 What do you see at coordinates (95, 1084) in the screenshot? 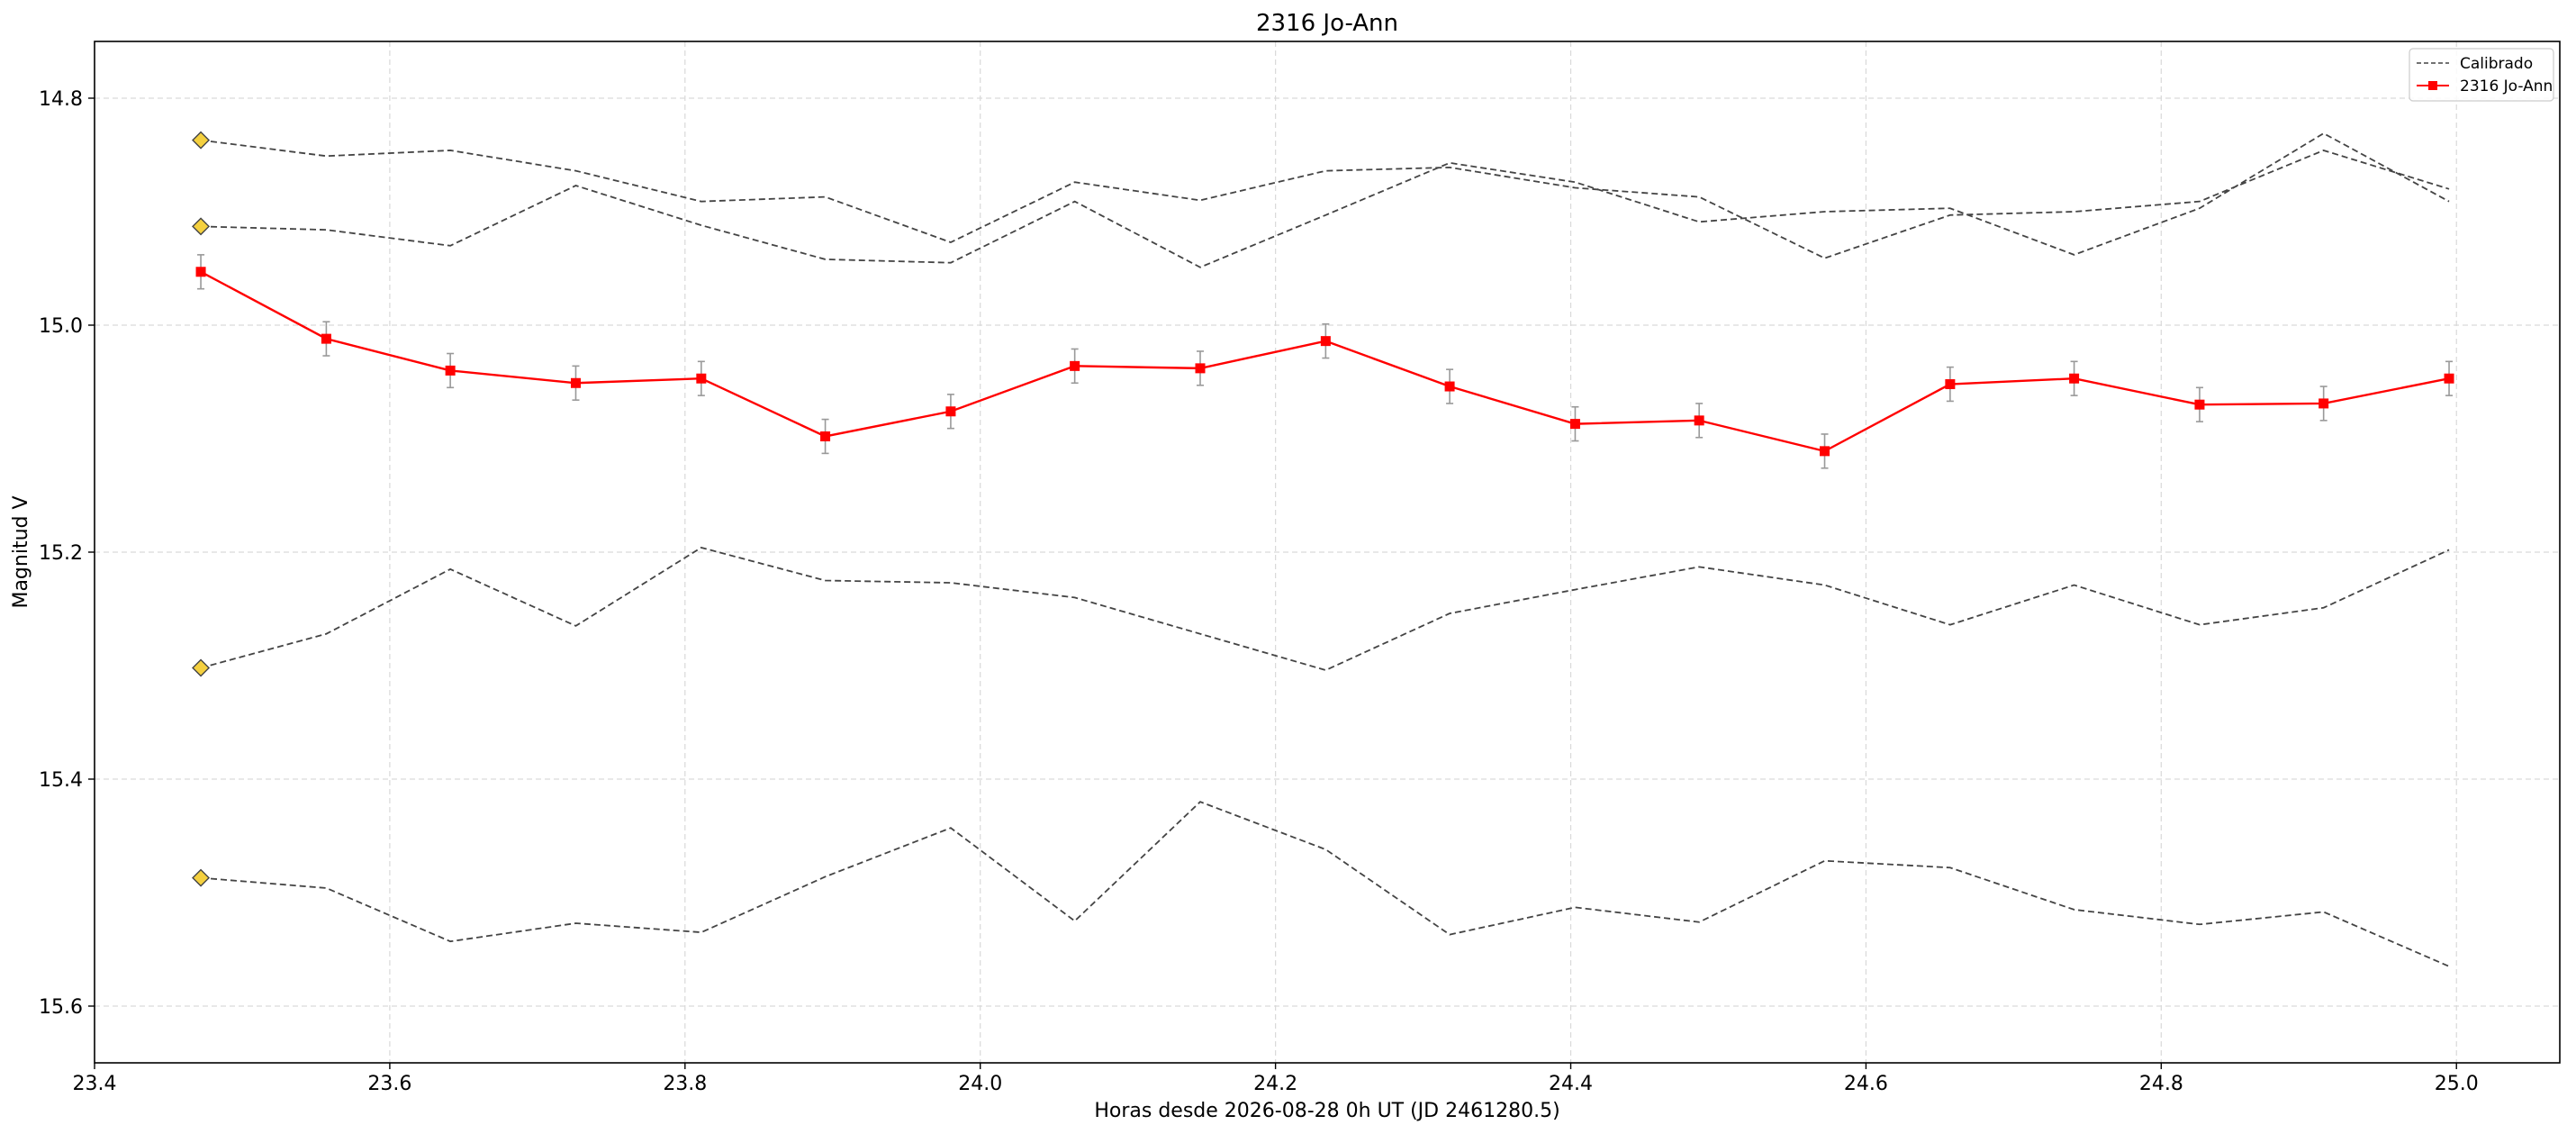
I see `x-tick-label: 23.4` at bounding box center [95, 1084].